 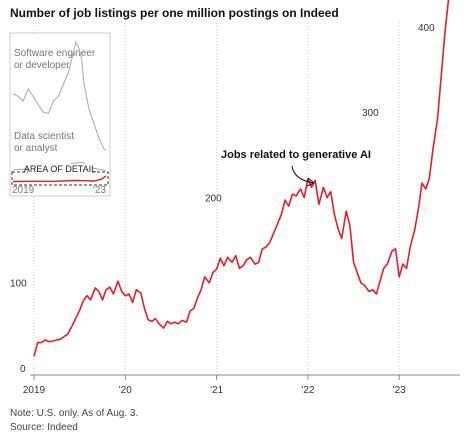 I want to click on inset-software-line, so click(x=59, y=95).